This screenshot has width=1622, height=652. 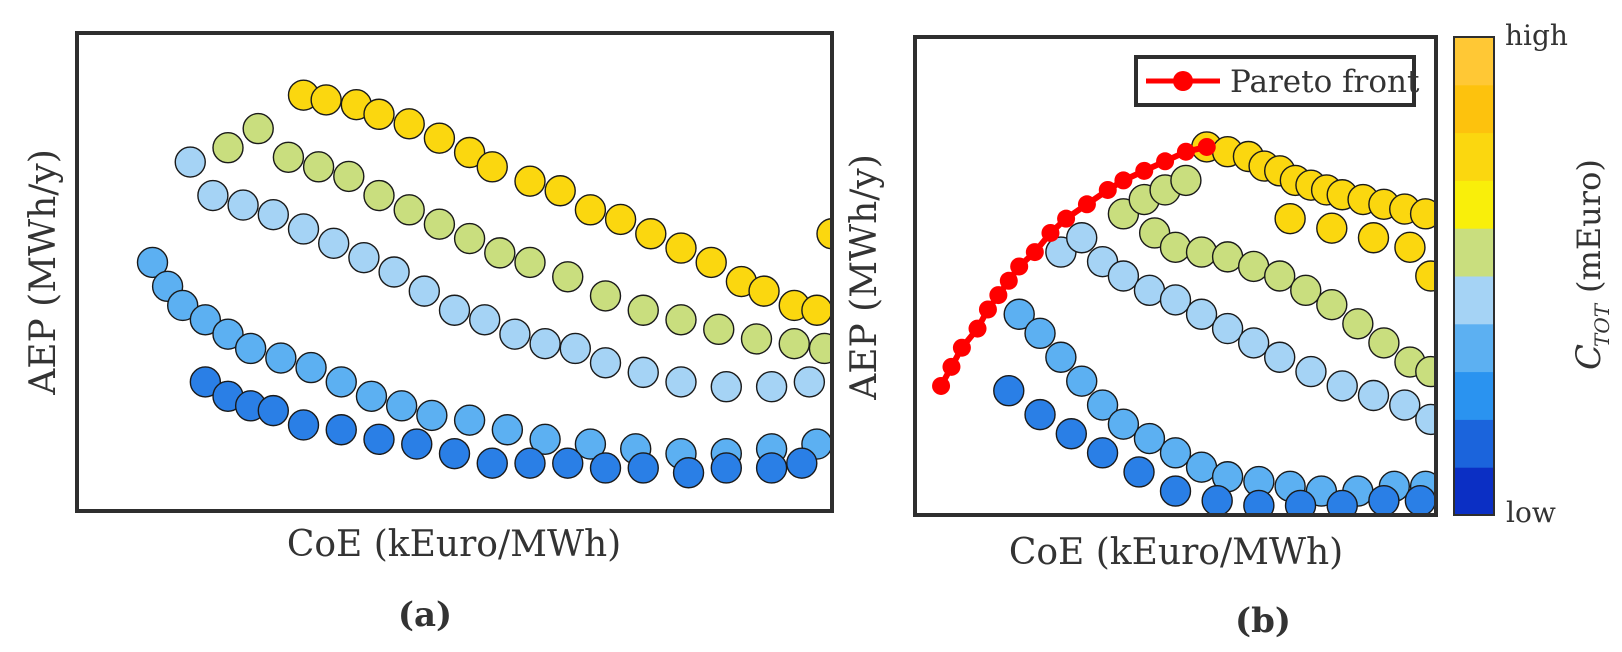 What do you see at coordinates (1589, 357) in the screenshot?
I see `colorbar-label-main: C` at bounding box center [1589, 357].